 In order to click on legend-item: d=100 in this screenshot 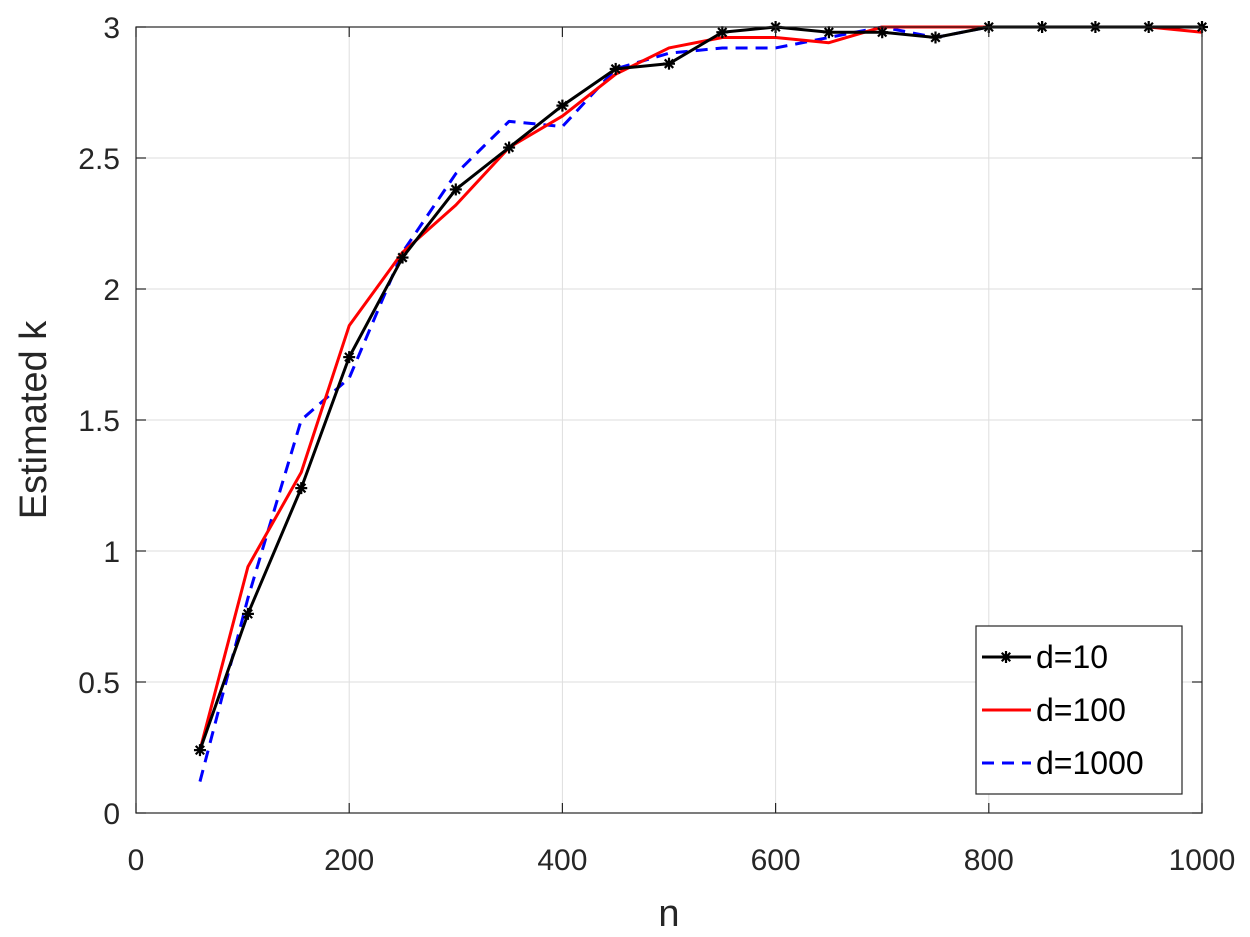, I will do `click(1054, 710)`.